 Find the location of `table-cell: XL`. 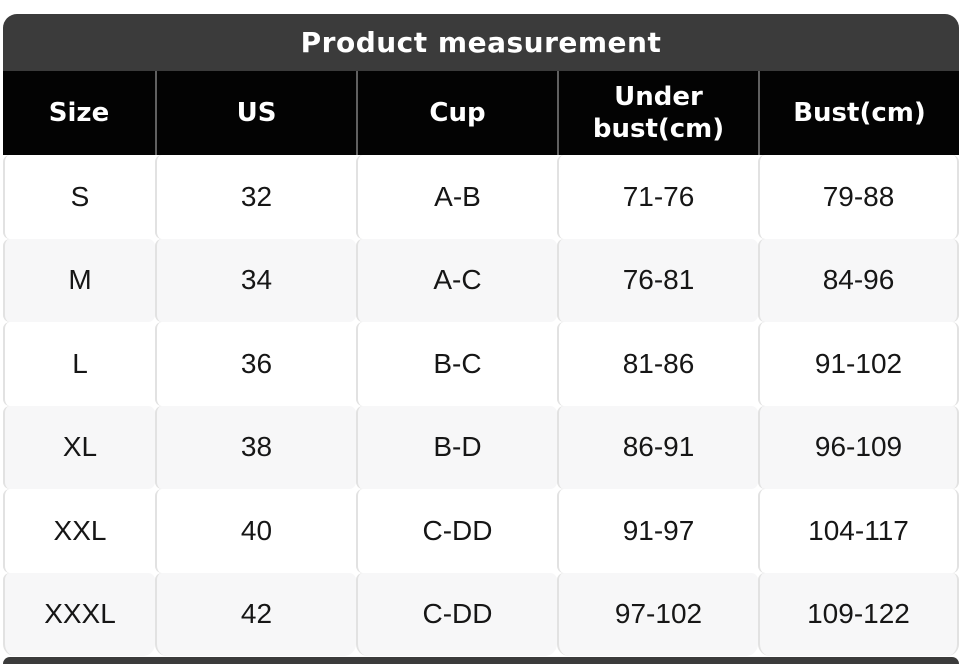

table-cell: XL is located at coordinates (79, 447).